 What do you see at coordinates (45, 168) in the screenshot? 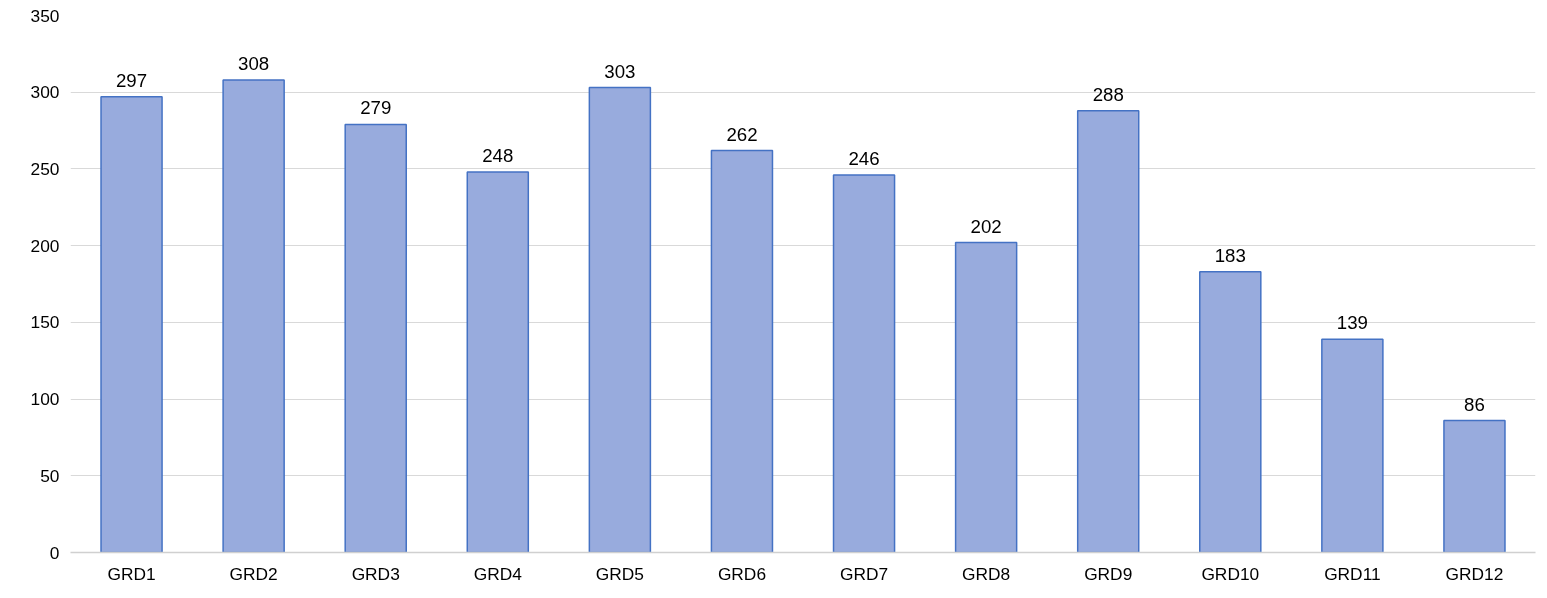
I see `y-tick-label: 250` at bounding box center [45, 168].